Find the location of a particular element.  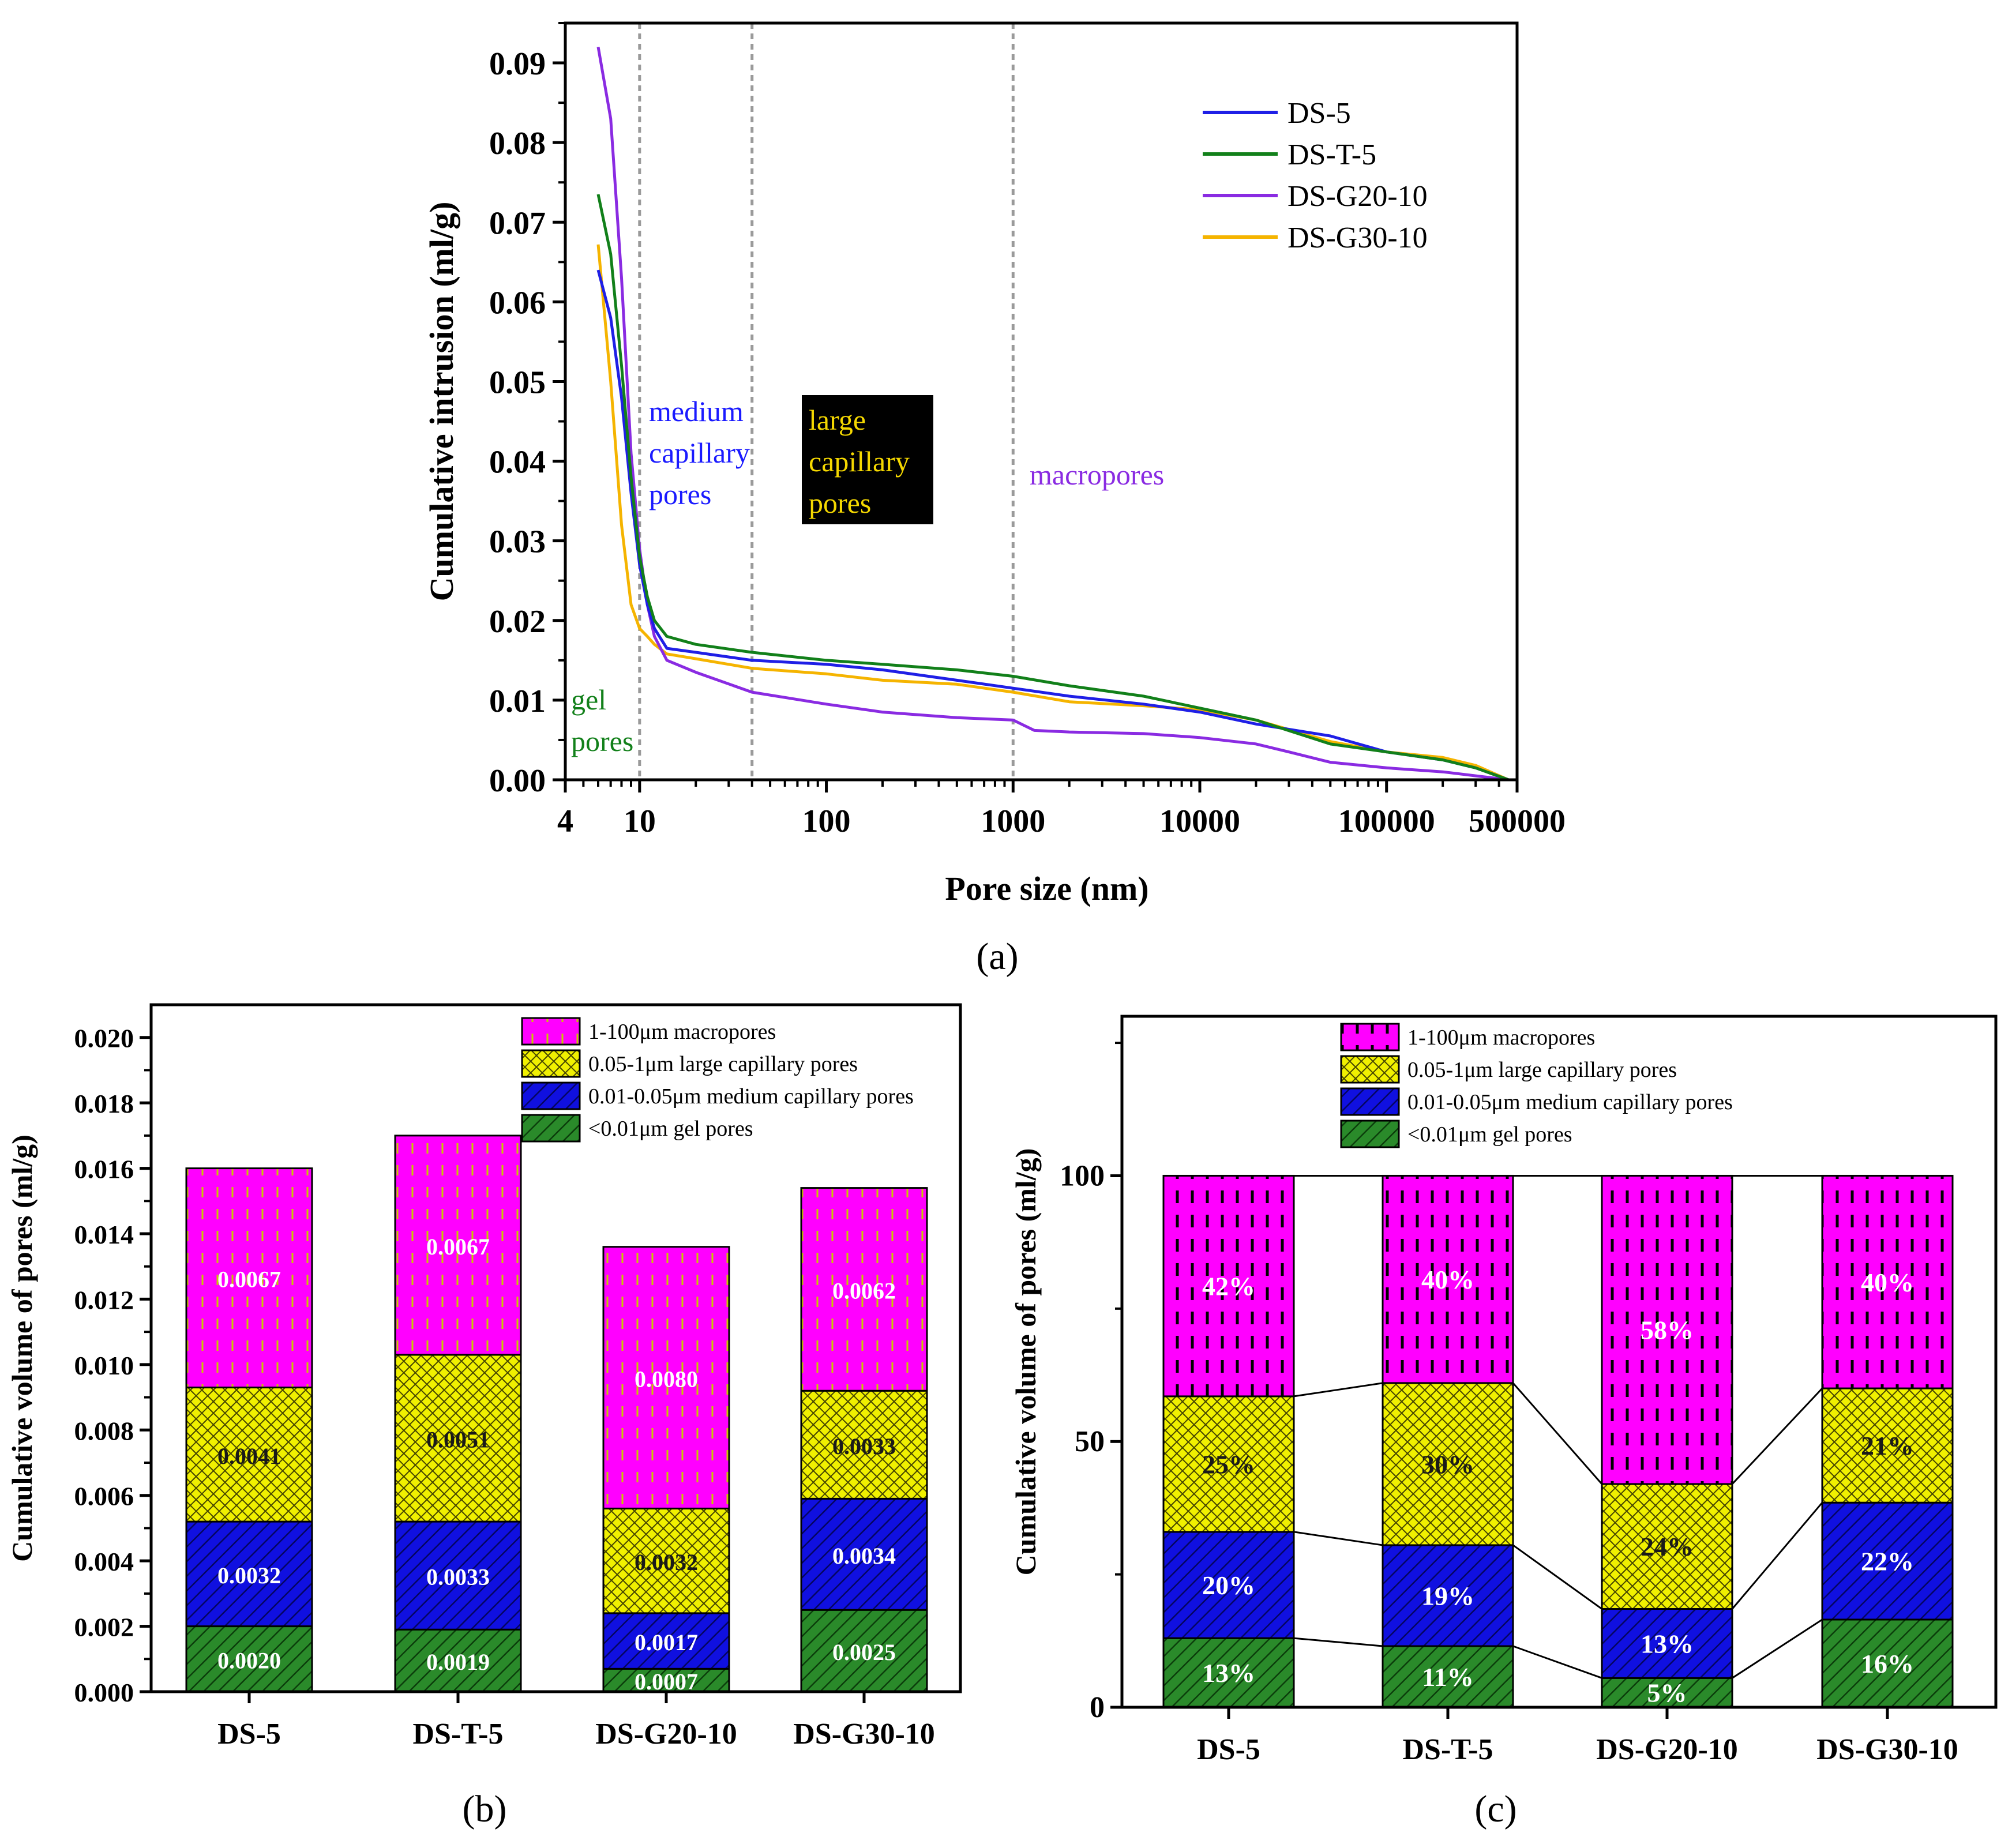

data-label-large: 25% is located at coordinates (1228, 1464).